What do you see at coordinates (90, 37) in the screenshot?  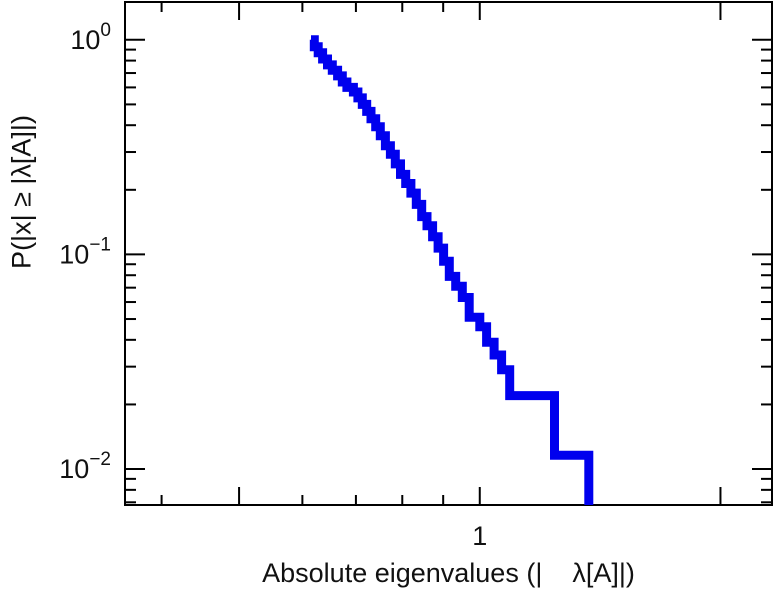 I see `y-tick-label: 10⁰` at bounding box center [90, 37].